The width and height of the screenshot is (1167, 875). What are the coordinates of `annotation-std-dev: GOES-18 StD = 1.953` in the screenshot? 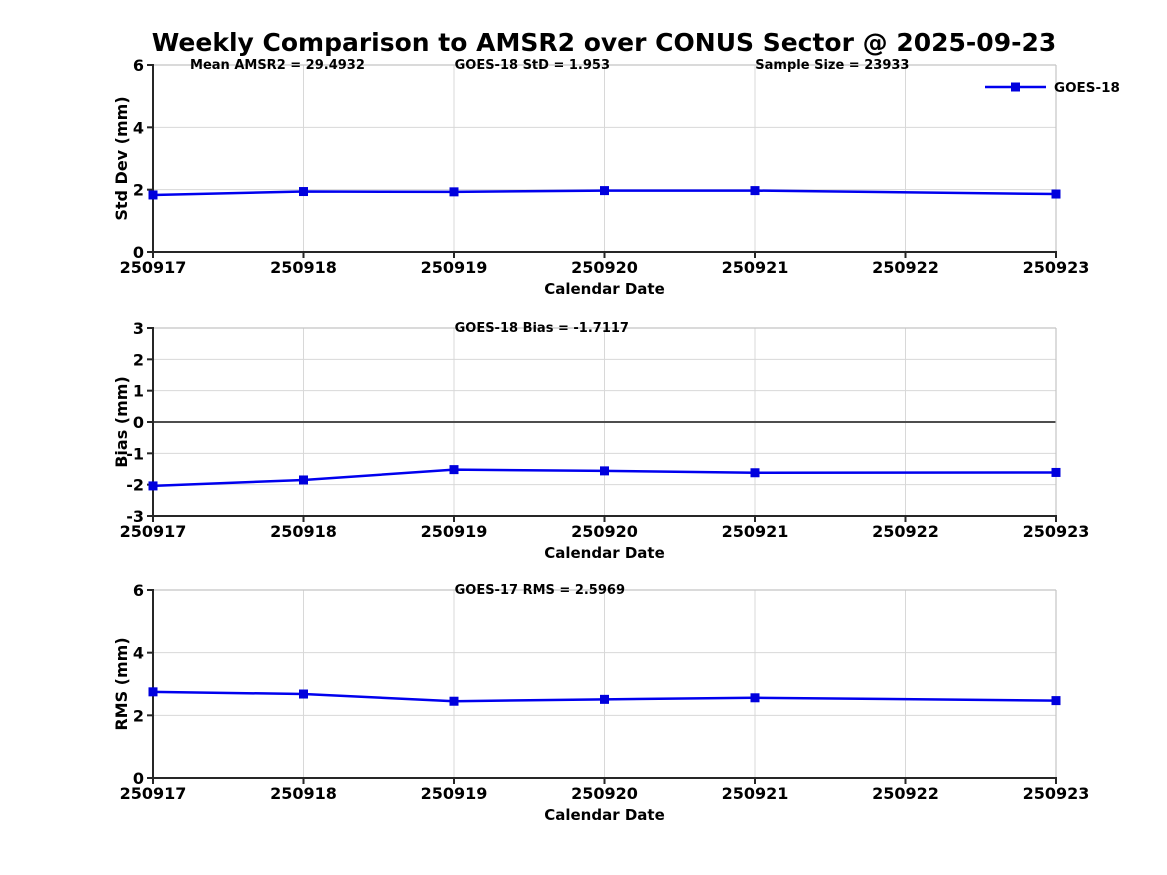 It's located at (532, 65).